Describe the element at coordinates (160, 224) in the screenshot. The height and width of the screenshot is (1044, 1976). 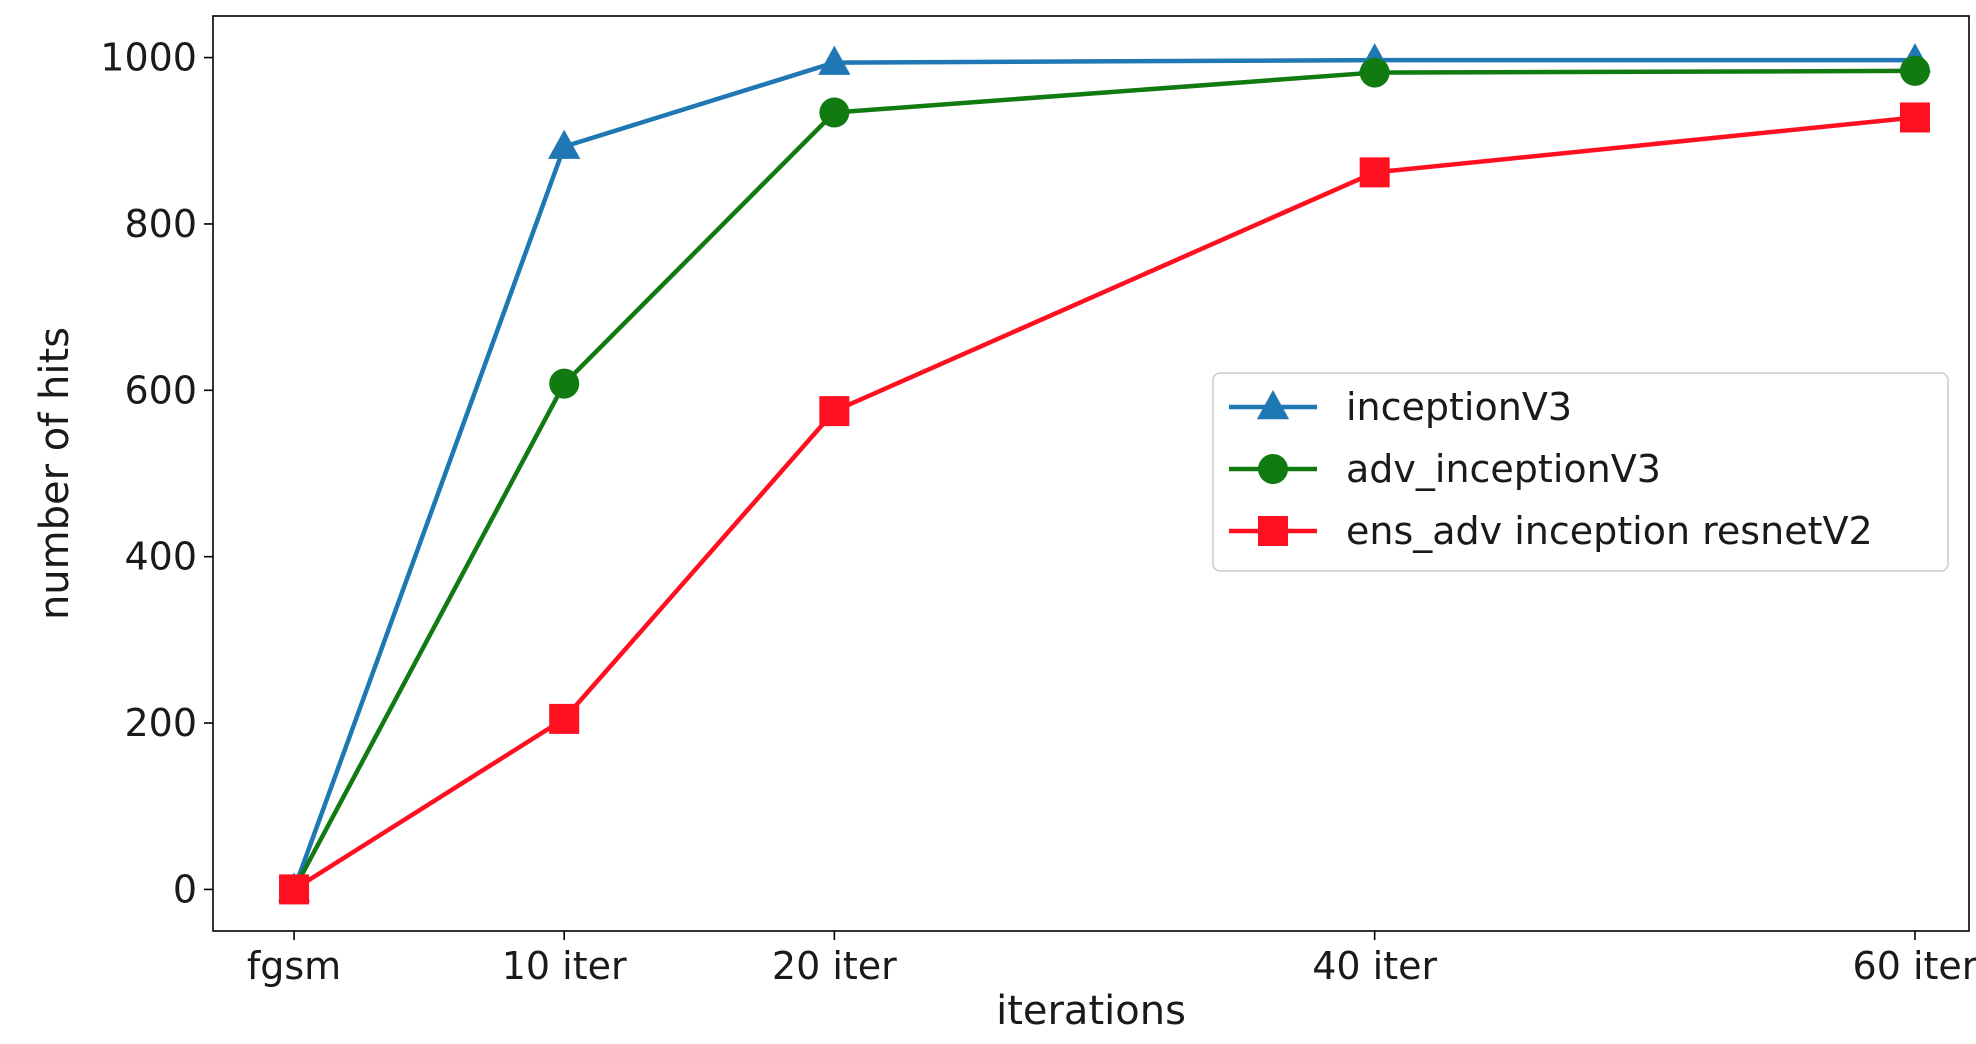
I see `y-tick-label: 800` at that location.